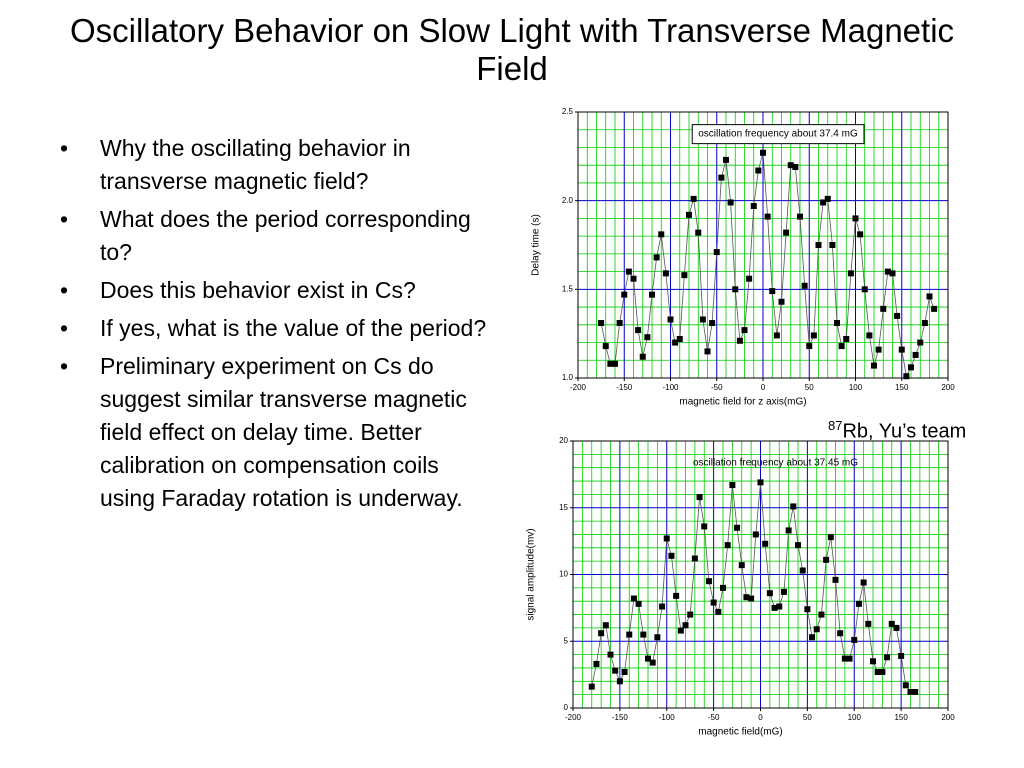 The width and height of the screenshot is (1024, 768). Describe the element at coordinates (742, 402) in the screenshot. I see `x-axis-label: magnetic field for z axis(mG)` at that location.